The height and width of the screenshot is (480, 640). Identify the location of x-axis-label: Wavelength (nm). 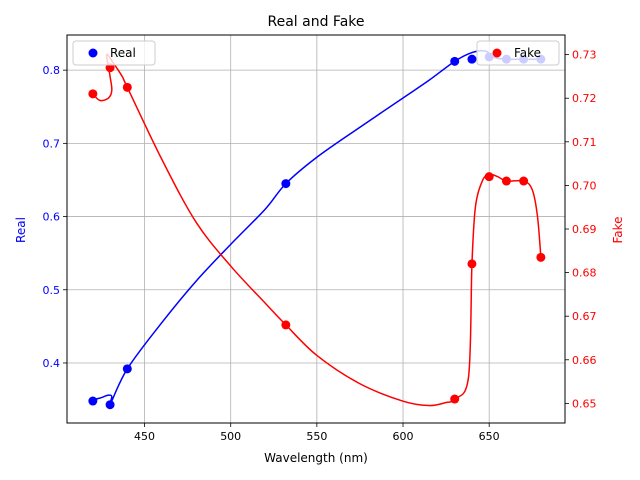
(316, 458).